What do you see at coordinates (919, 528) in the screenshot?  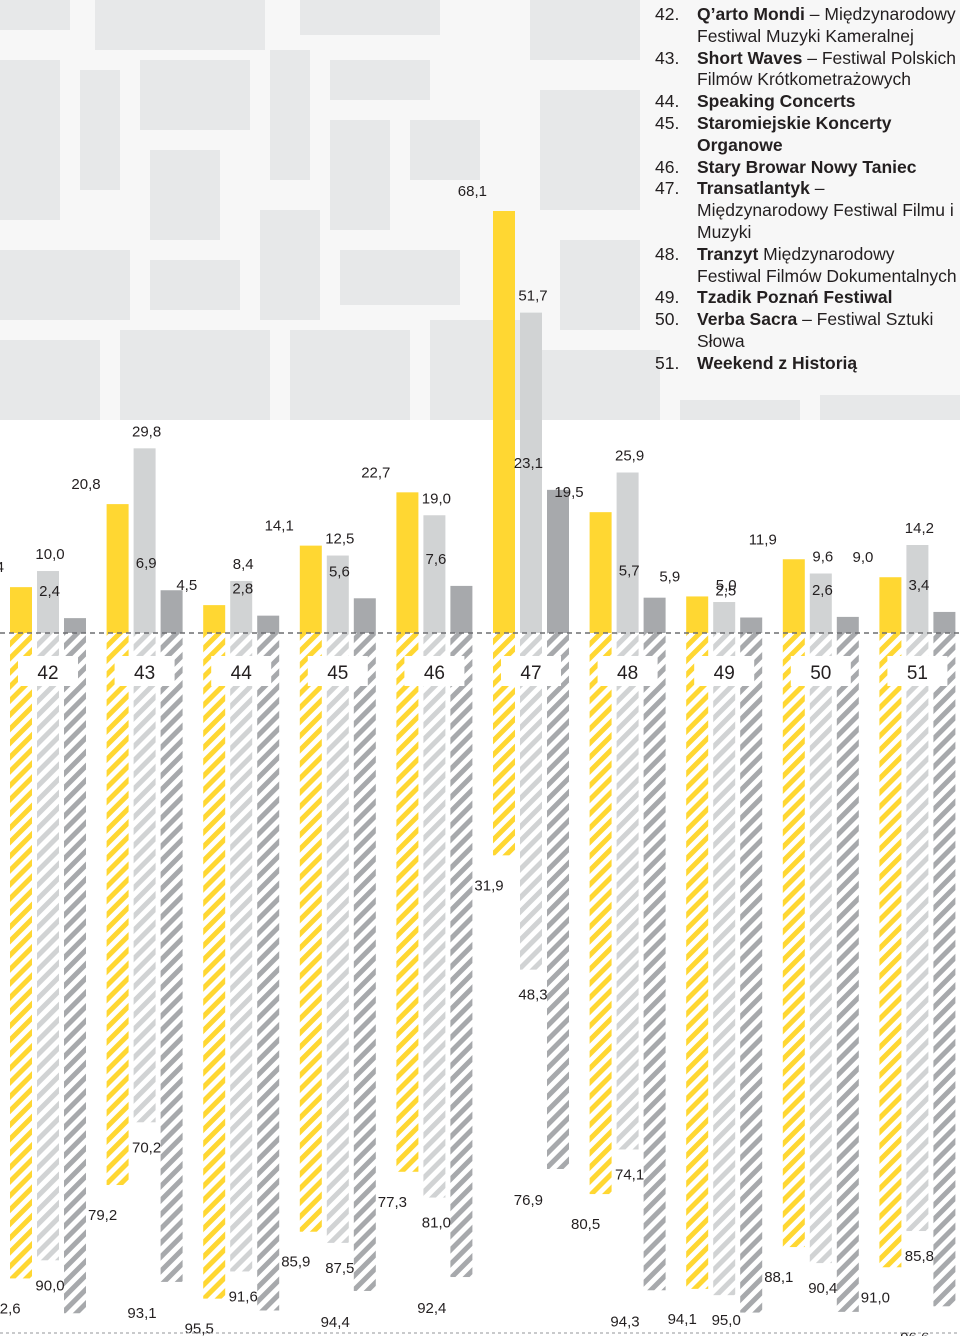 I see `bar-value-label: 14,2` at bounding box center [919, 528].